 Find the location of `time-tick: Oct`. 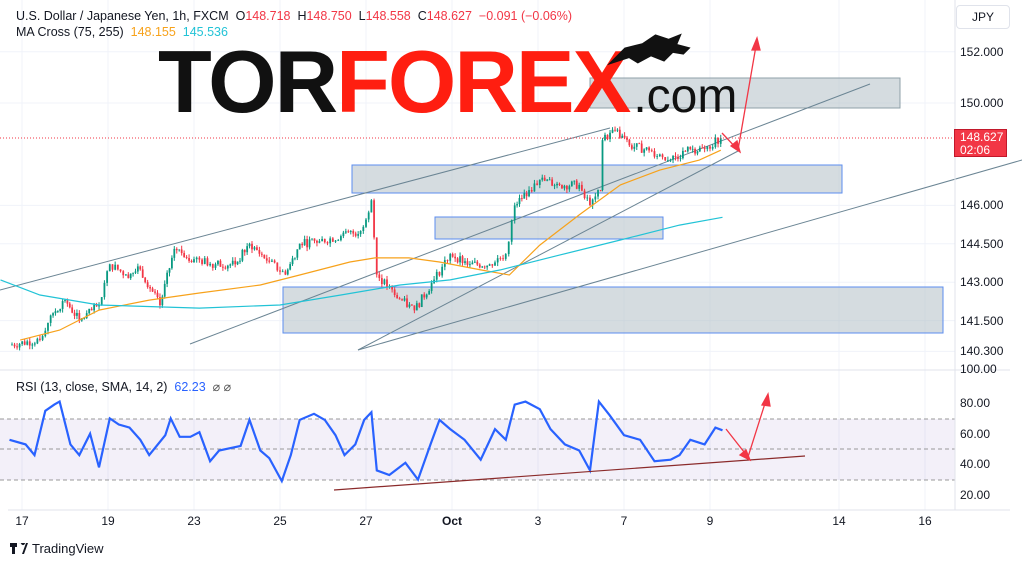

time-tick: Oct is located at coordinates (452, 521).